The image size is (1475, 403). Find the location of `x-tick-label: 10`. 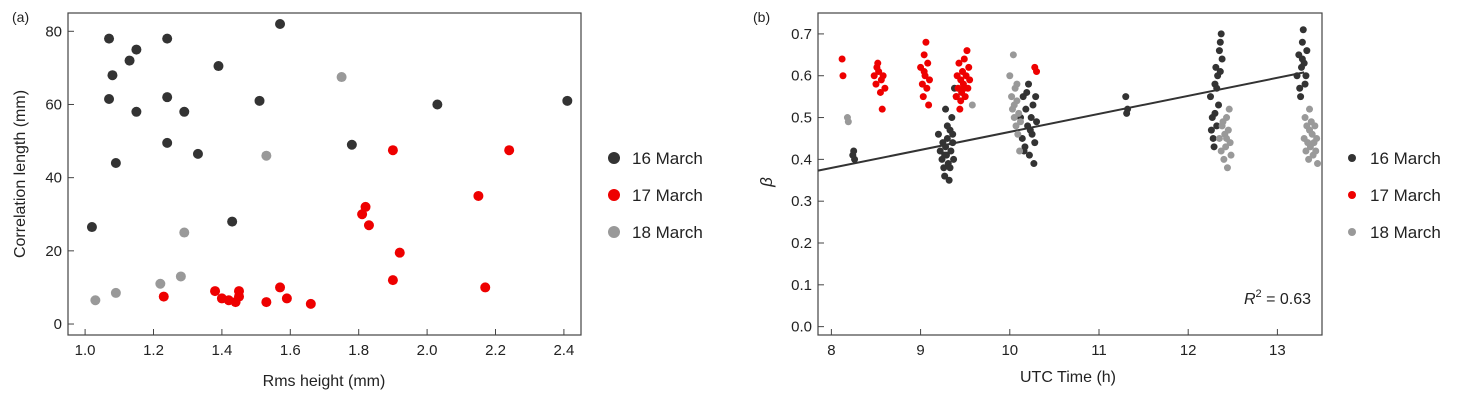

x-tick-label: 10 is located at coordinates (1009, 350).